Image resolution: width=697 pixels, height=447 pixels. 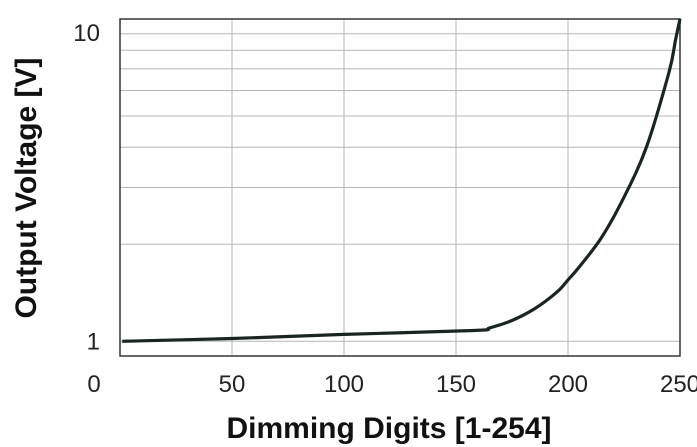 What do you see at coordinates (232, 384) in the screenshot?
I see `x-tick-label-50: 50` at bounding box center [232, 384].